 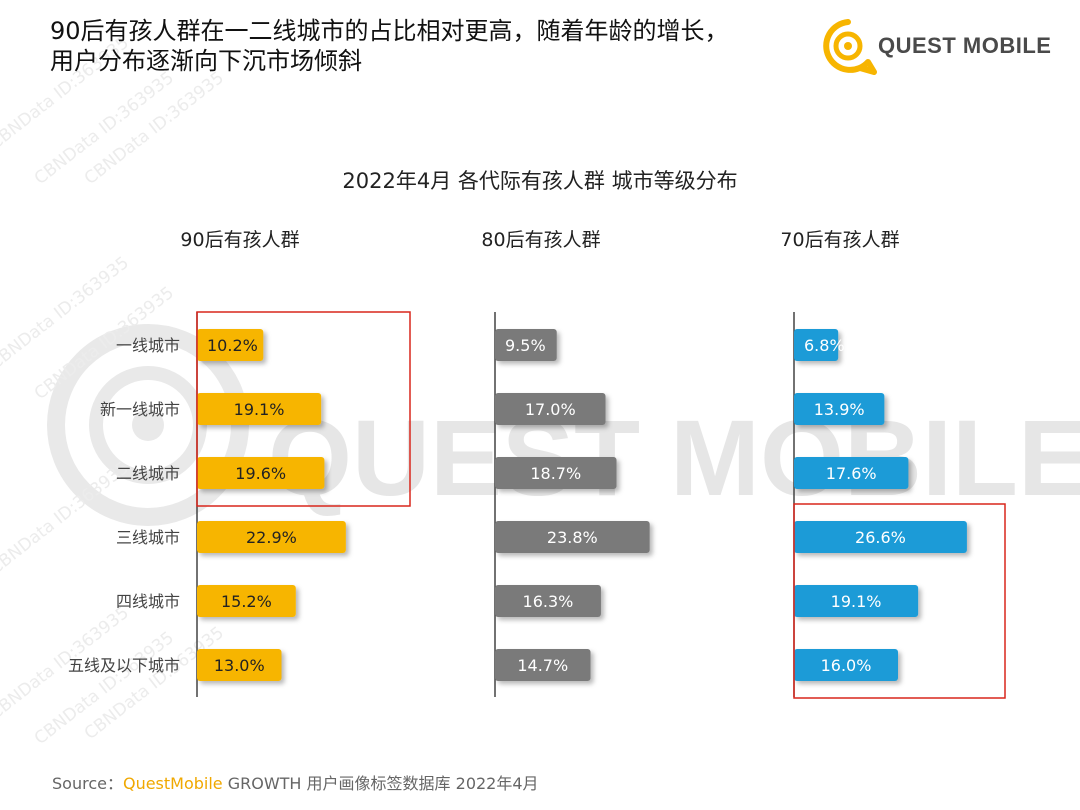 What do you see at coordinates (850, 47) in the screenshot?
I see `questmobile-logo-icon` at bounding box center [850, 47].